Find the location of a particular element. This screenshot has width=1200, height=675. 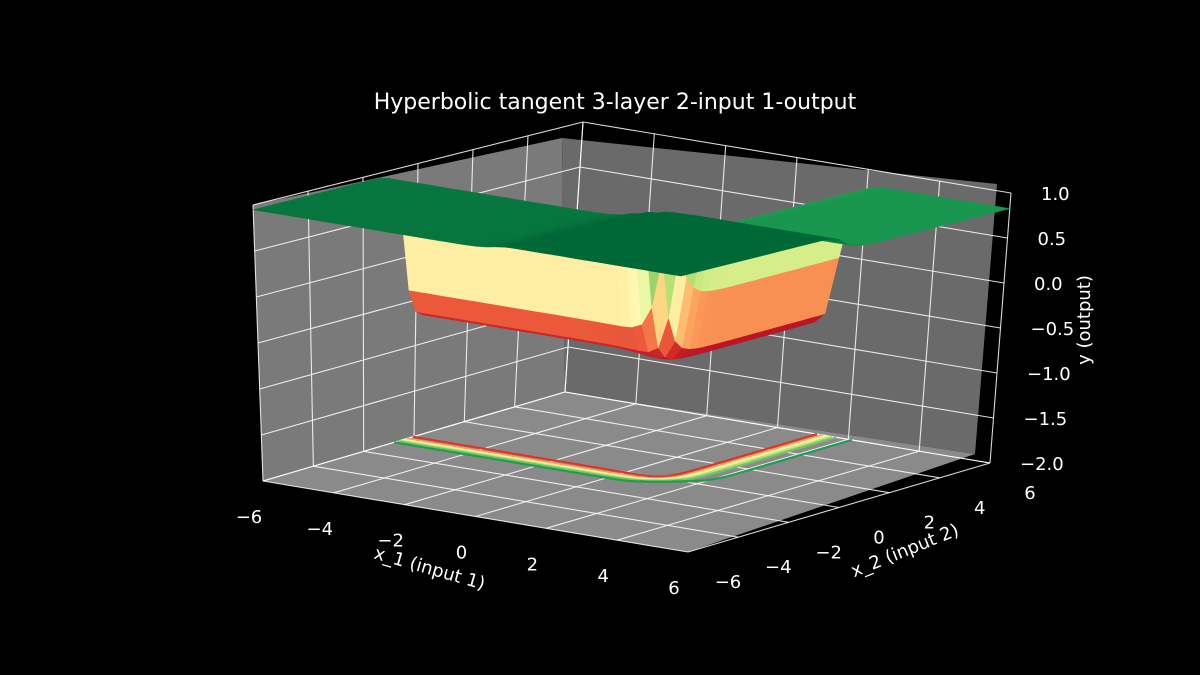

floor-grid-y is located at coordinates (727, 442).